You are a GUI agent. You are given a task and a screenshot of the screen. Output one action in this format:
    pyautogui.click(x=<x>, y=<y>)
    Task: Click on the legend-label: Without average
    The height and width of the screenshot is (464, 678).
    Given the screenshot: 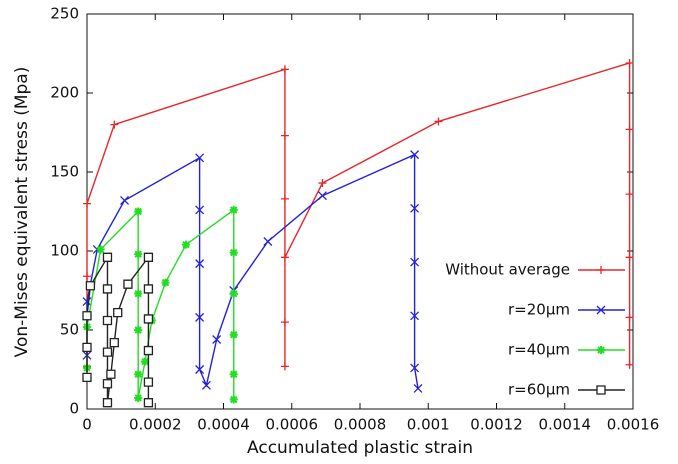 What is the action you would take?
    pyautogui.click(x=507, y=270)
    